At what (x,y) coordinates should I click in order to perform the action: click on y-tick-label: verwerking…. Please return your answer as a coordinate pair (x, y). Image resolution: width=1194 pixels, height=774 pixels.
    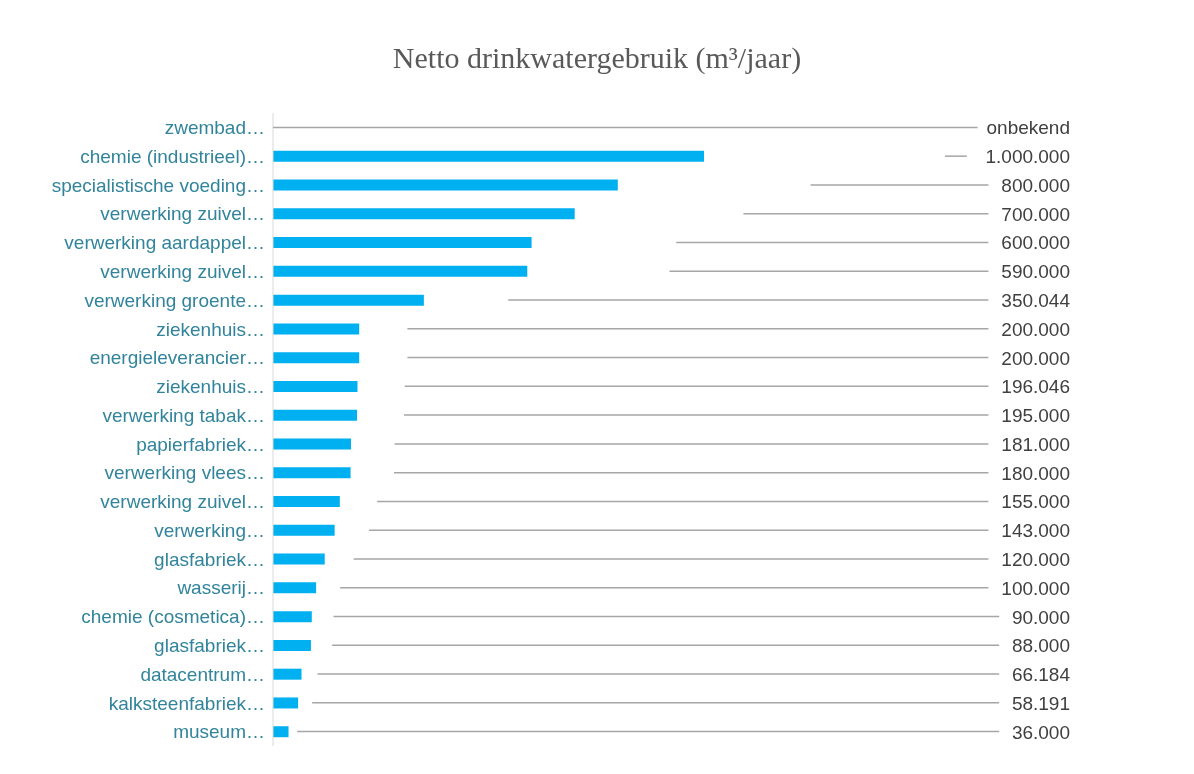
    Looking at the image, I should click on (209, 530).